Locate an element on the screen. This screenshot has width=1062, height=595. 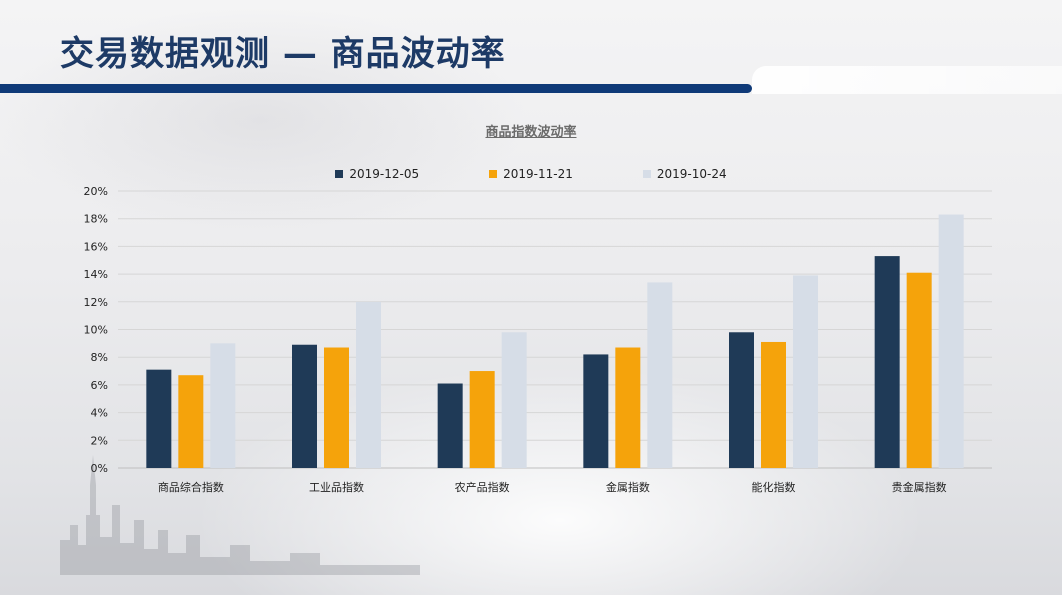
legend-item-series-1: 2019-11-21 is located at coordinates (531, 174).